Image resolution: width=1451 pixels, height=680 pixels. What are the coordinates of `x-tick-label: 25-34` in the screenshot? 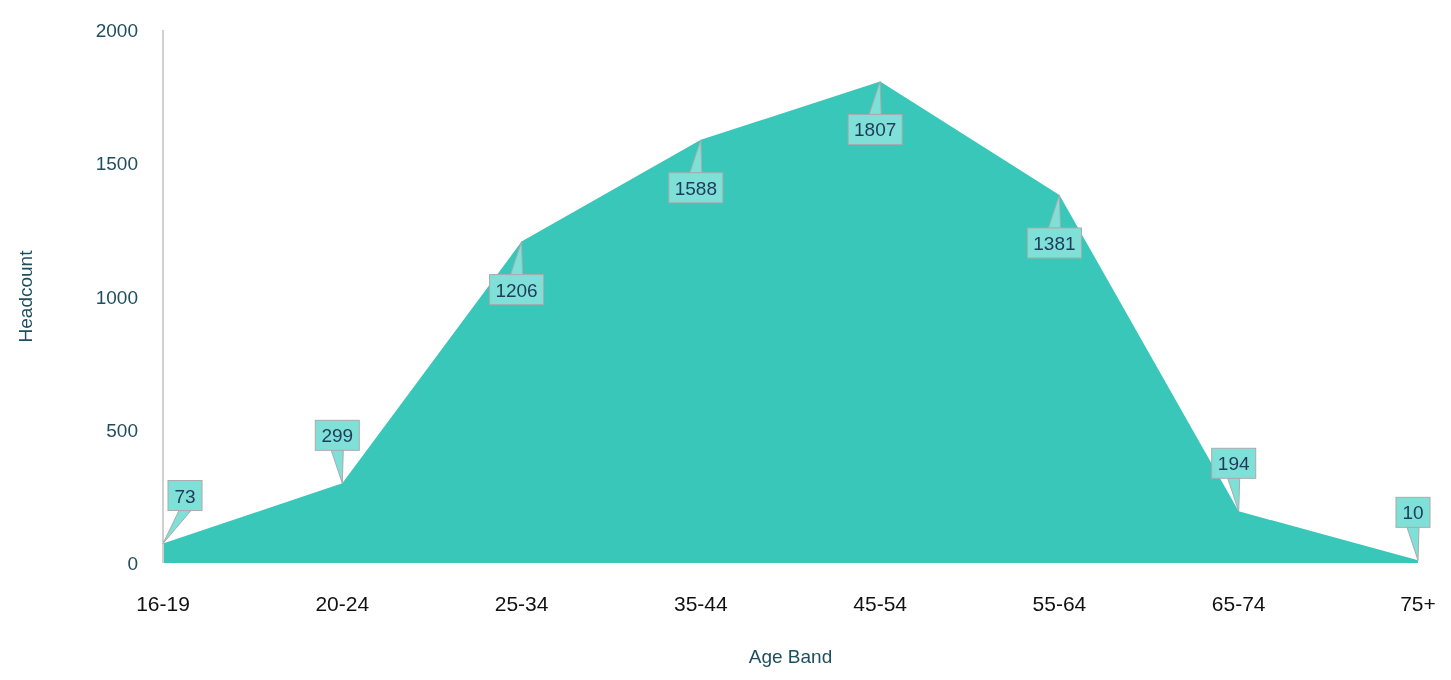 It's located at (521, 603).